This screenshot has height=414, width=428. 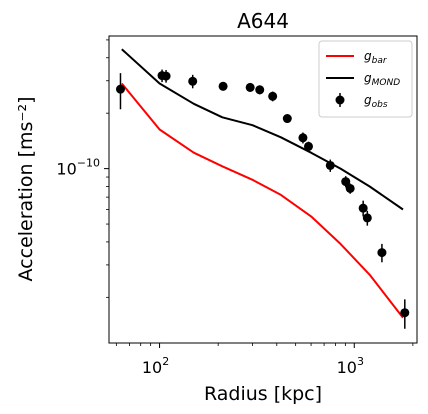 What do you see at coordinates (26, 189) in the screenshot?
I see `y-axis-label: Acceleration [ms⁻²]` at bounding box center [26, 189].